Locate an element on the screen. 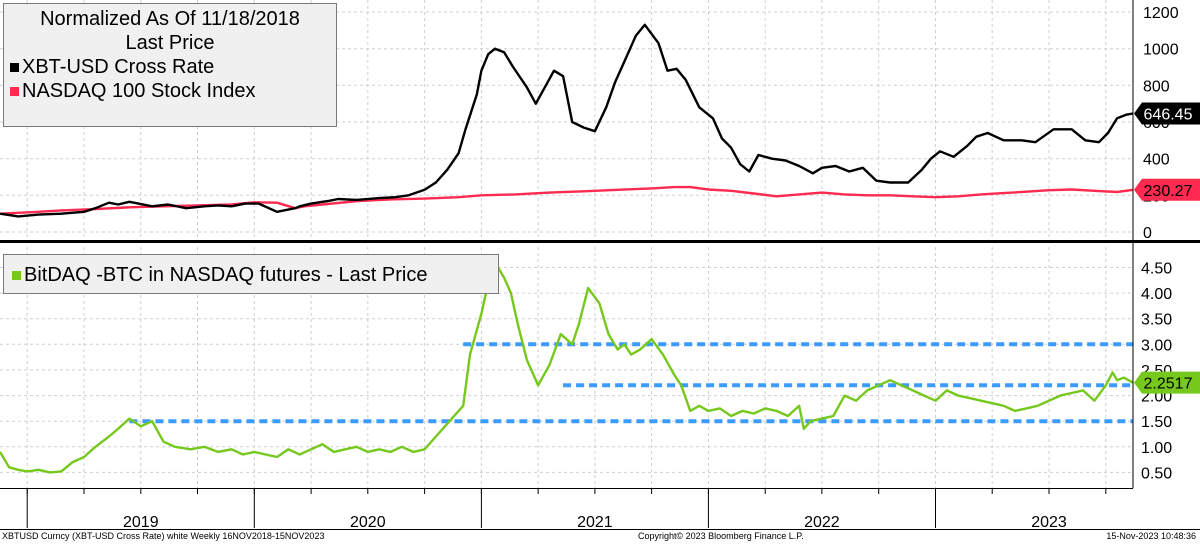 Image resolution: width=1200 pixels, height=546 pixels. reference-lines is located at coordinates (631, 383).